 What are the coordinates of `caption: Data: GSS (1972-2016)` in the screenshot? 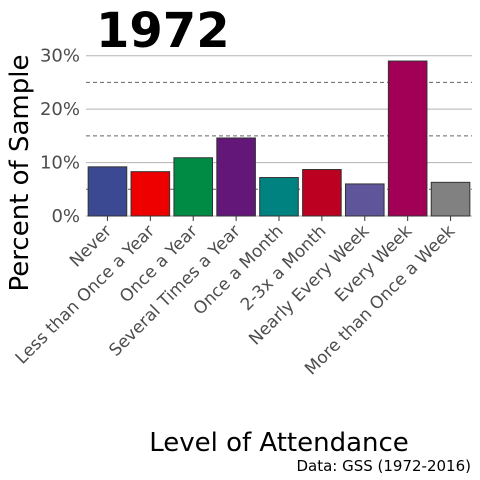 It's located at (383, 466).